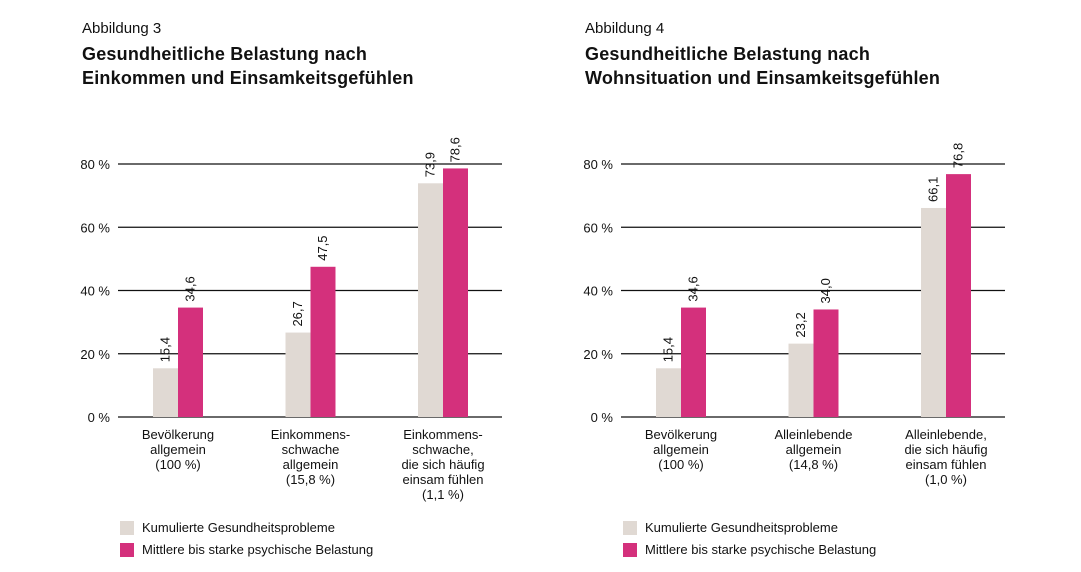 This screenshot has width=1081, height=572. Describe the element at coordinates (297, 313) in the screenshot. I see `data-label: 26,7` at that location.